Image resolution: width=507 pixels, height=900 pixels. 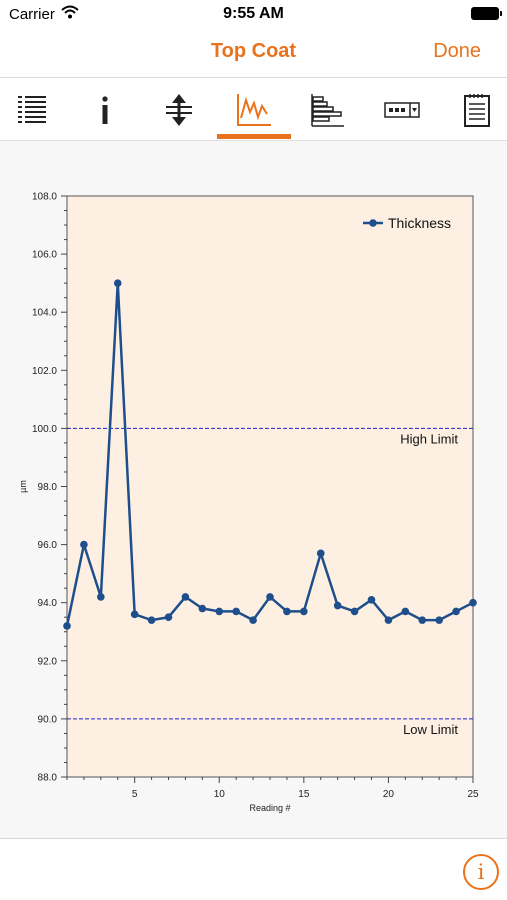 I want to click on tool-readings-list, so click(x=32, y=110).